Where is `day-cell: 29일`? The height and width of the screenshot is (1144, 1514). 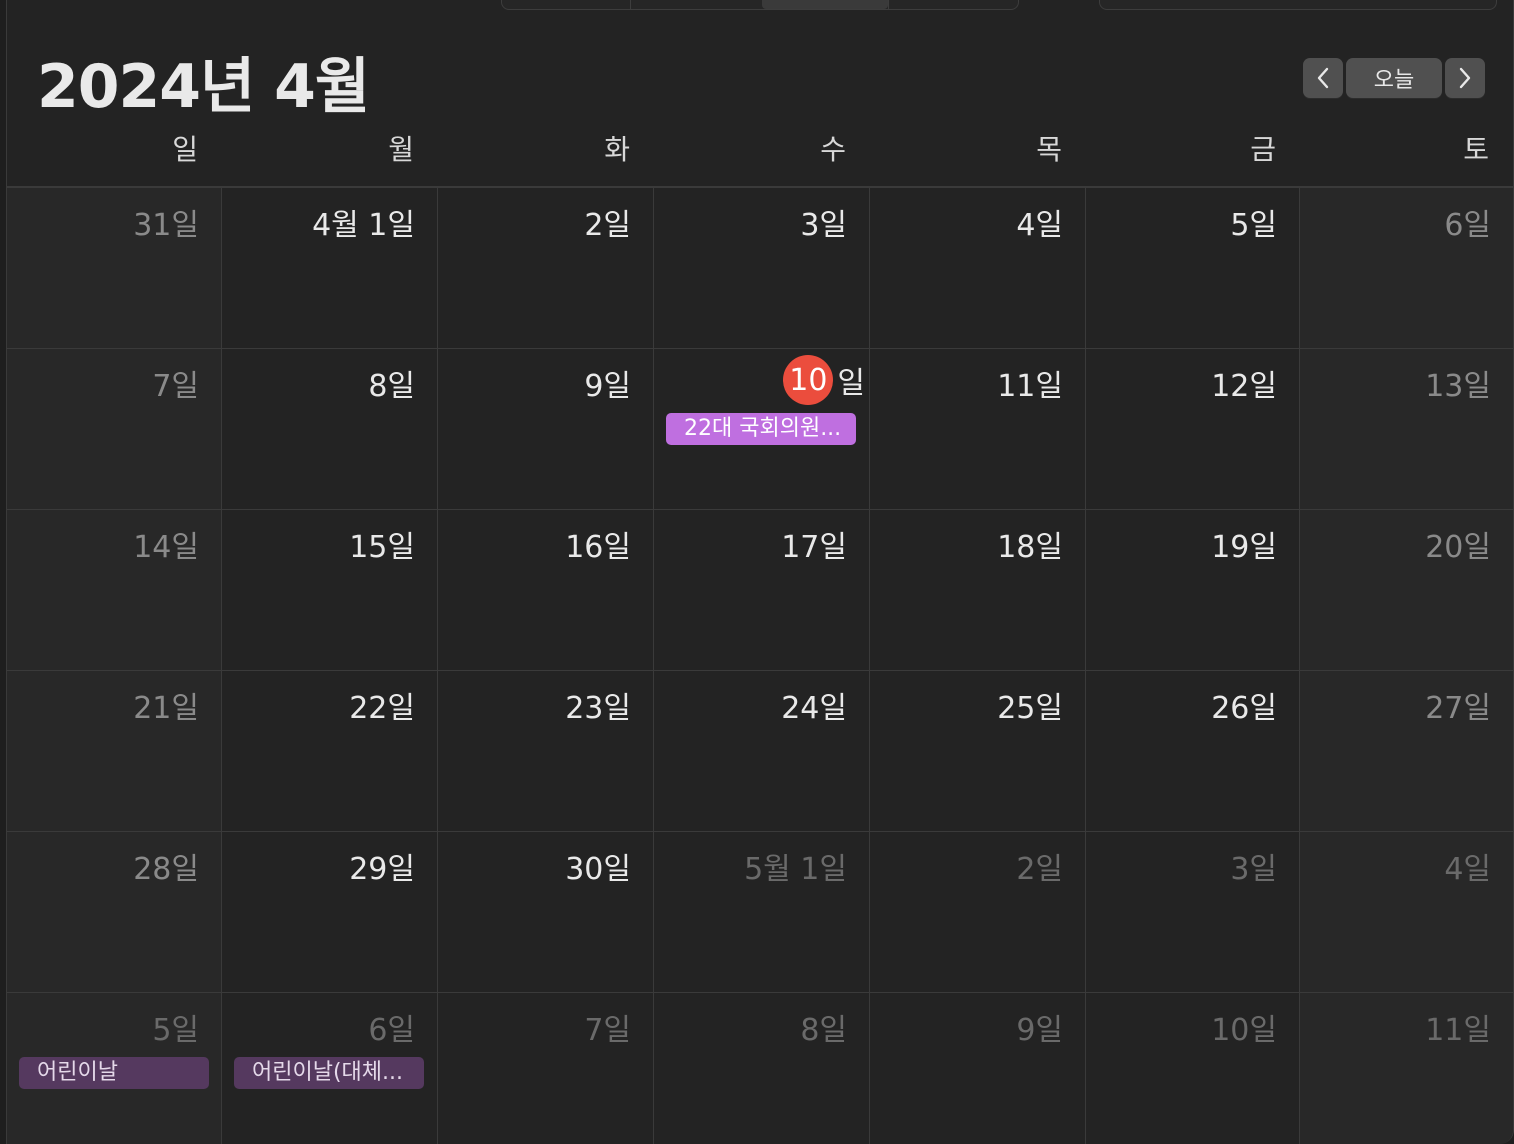
day-cell: 29일 is located at coordinates (330, 912).